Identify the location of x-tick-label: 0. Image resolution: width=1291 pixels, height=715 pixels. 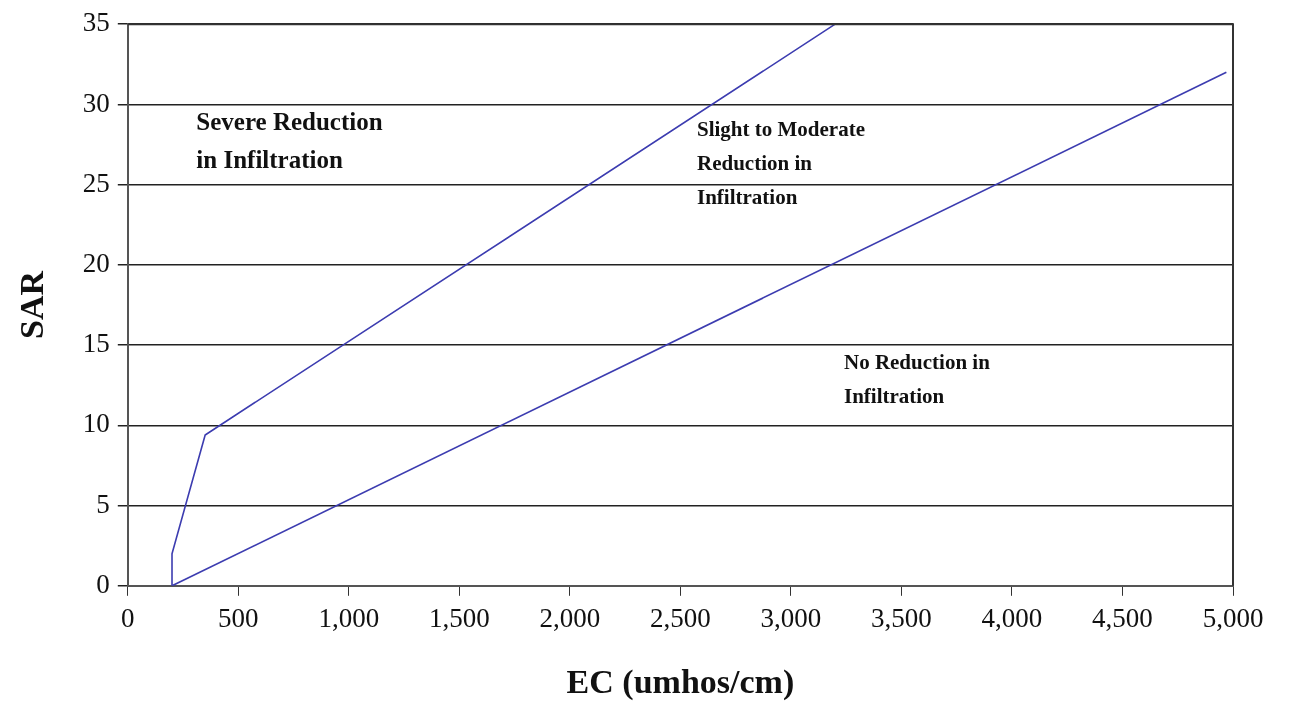
(128, 618).